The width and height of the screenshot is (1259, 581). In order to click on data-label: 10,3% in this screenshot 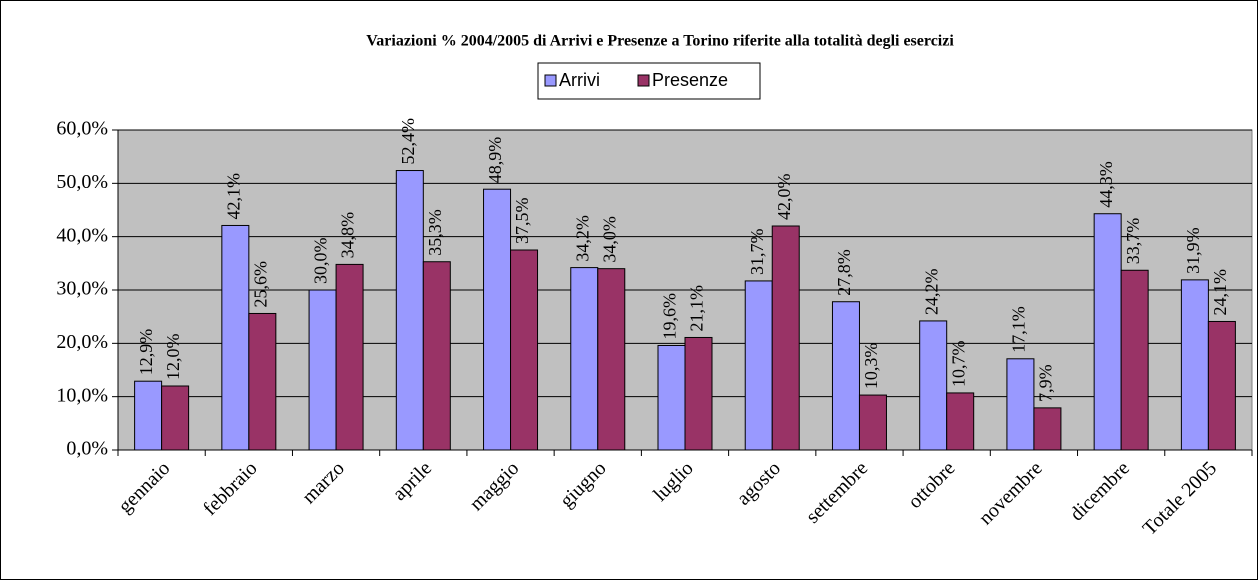, I will do `click(871, 366)`.